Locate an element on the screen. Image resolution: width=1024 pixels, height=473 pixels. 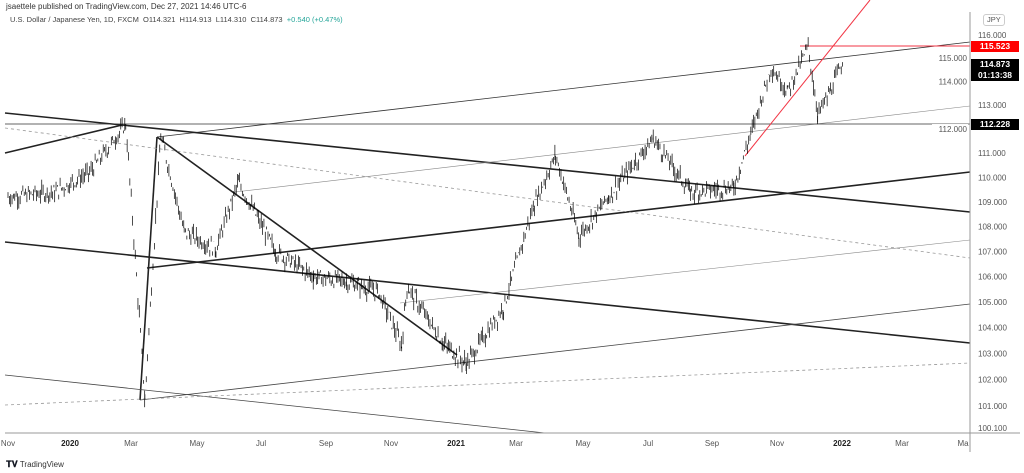
change-value: +0.540 (+0.47%) is located at coordinates (314, 19).